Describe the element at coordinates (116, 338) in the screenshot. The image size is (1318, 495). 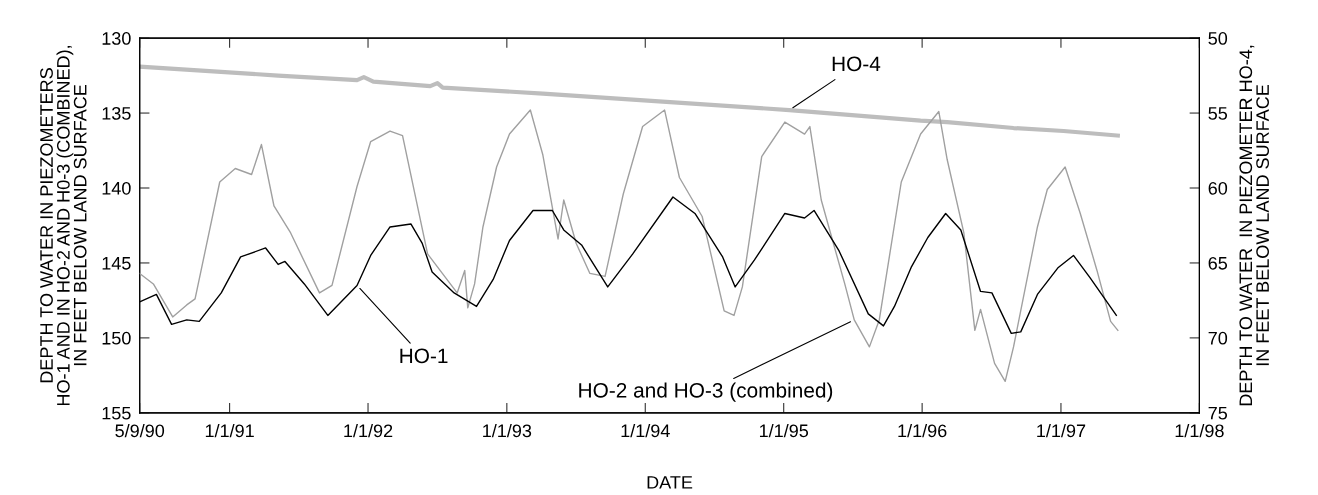
I see `y-tick-label: 150` at that location.